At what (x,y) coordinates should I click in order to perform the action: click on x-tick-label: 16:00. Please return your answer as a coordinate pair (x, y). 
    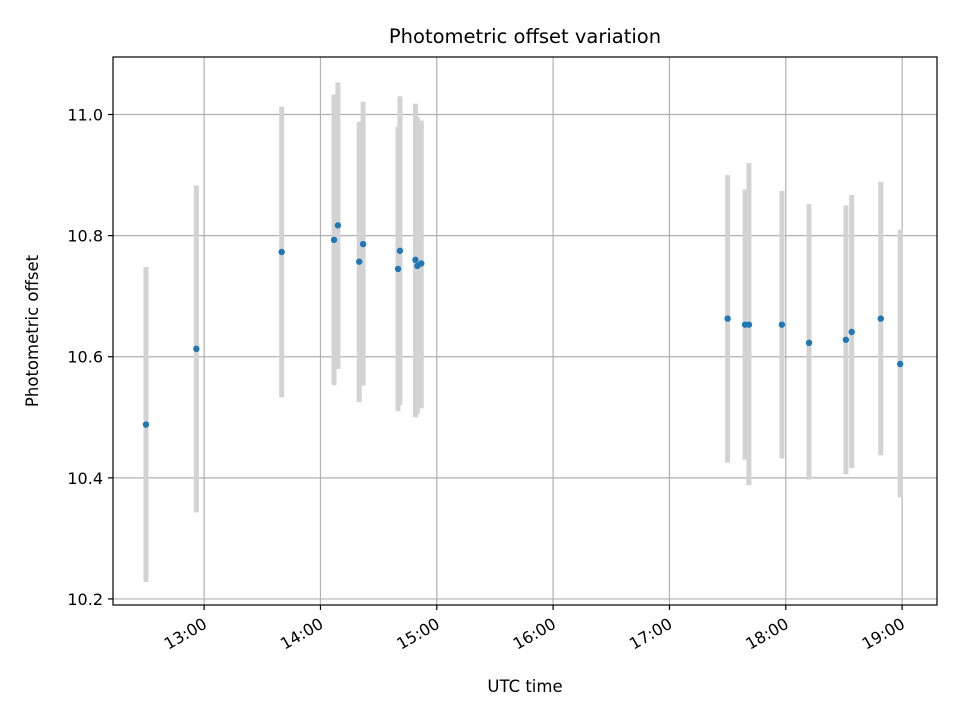
    Looking at the image, I should click on (534, 634).